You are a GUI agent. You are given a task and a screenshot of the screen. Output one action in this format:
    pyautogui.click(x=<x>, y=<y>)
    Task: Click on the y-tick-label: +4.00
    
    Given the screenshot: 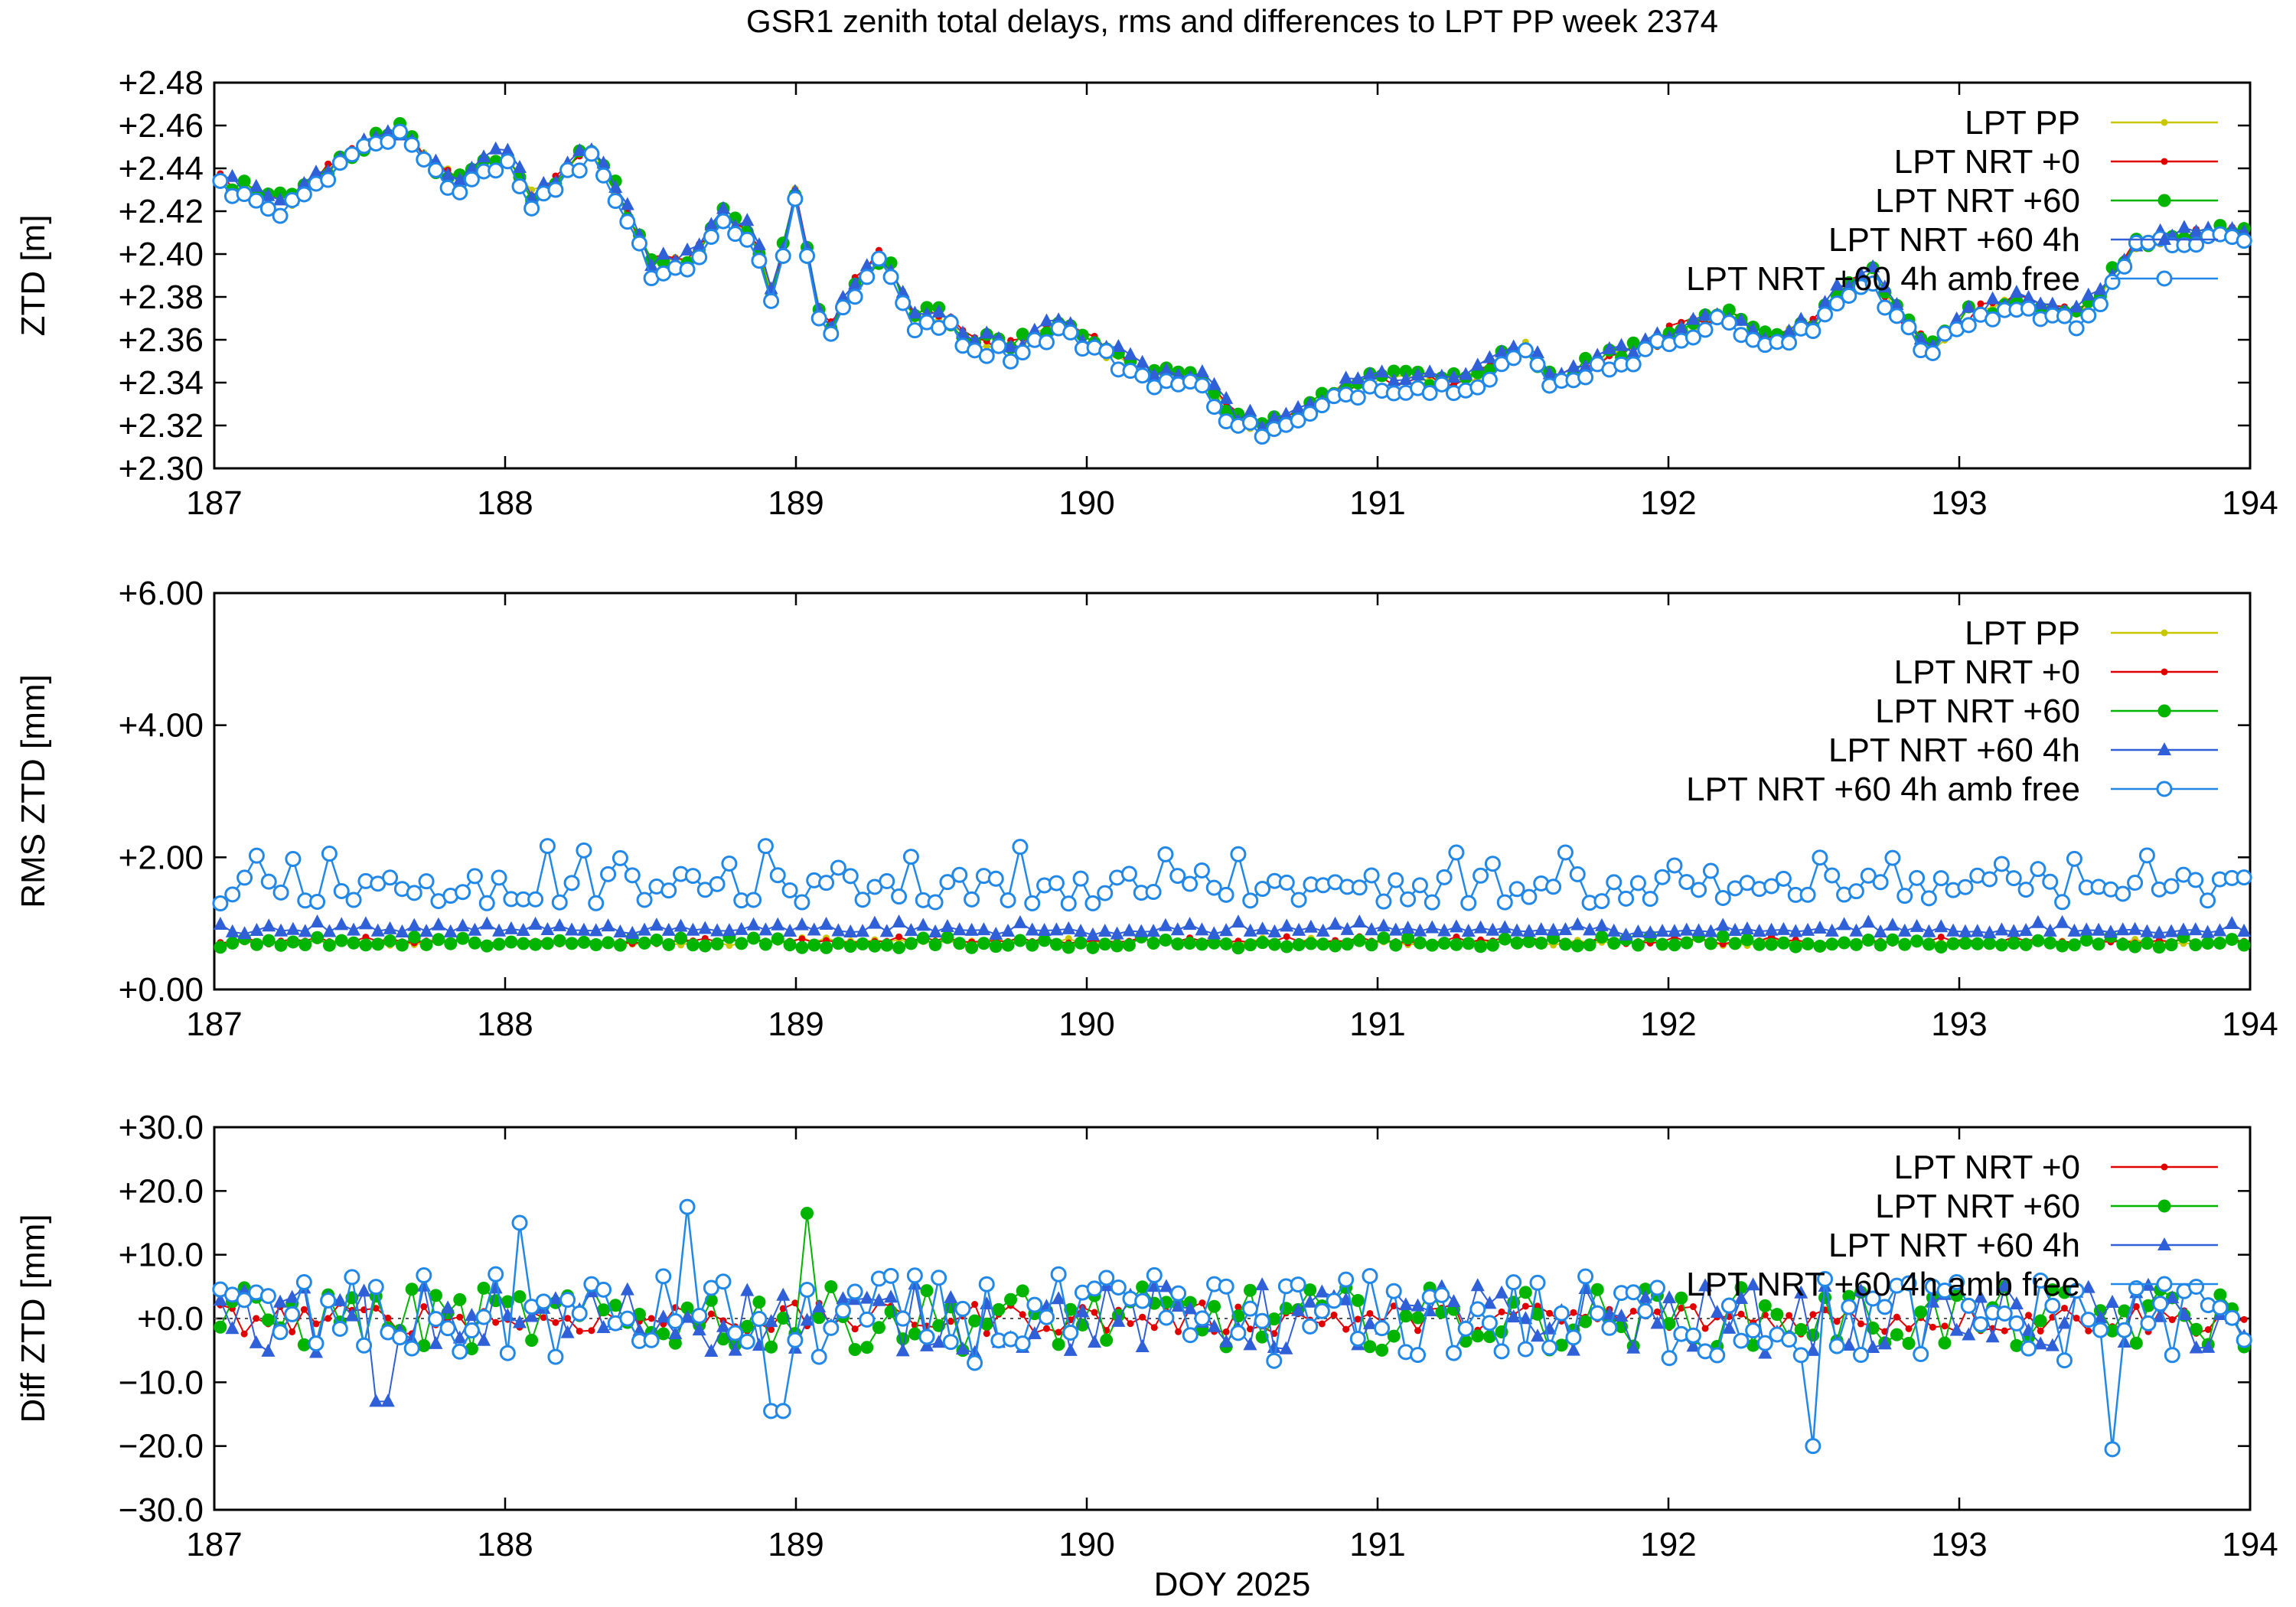 What is the action you would take?
    pyautogui.click(x=161, y=726)
    